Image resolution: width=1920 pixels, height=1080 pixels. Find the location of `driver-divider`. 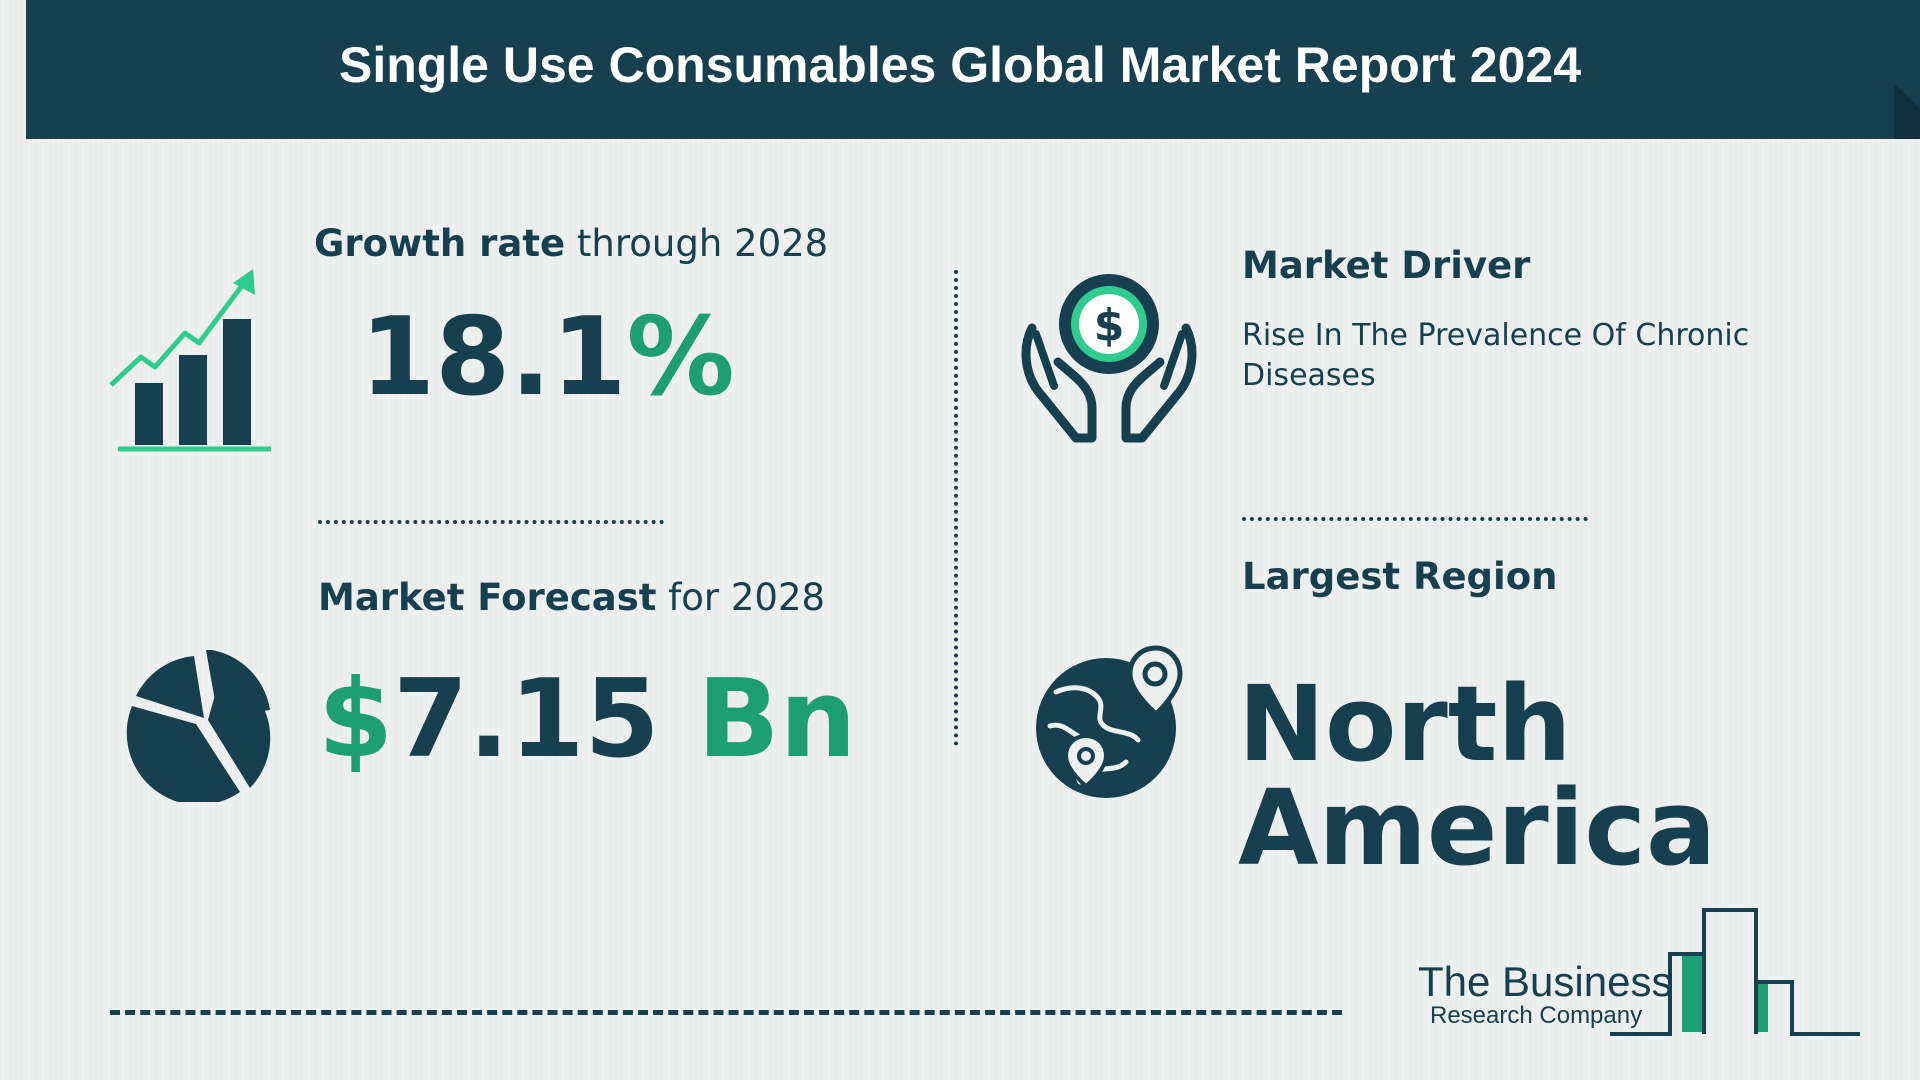

driver-divider is located at coordinates (1415, 519).